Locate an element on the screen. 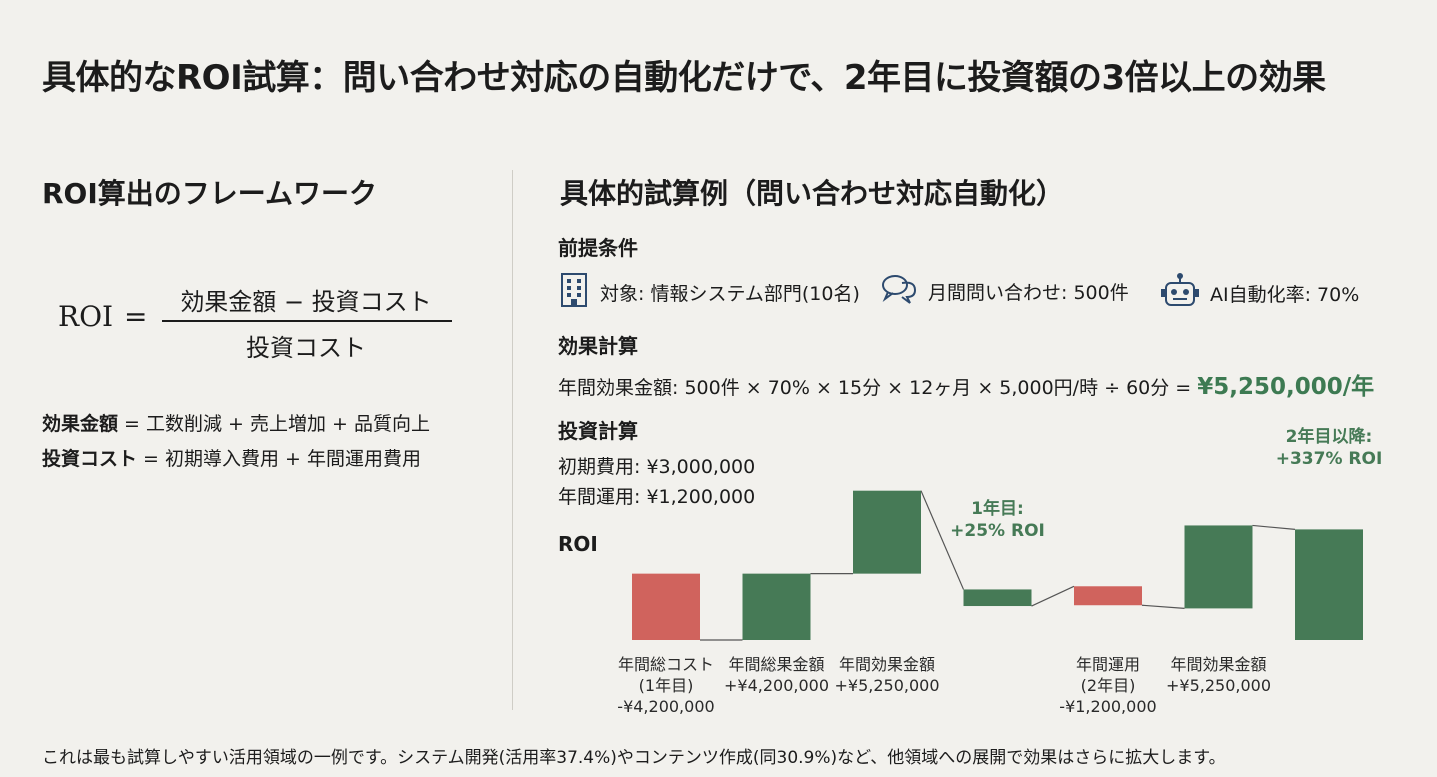 The image size is (1437, 777). definition-term: 投資コスト is located at coordinates (90, 459).